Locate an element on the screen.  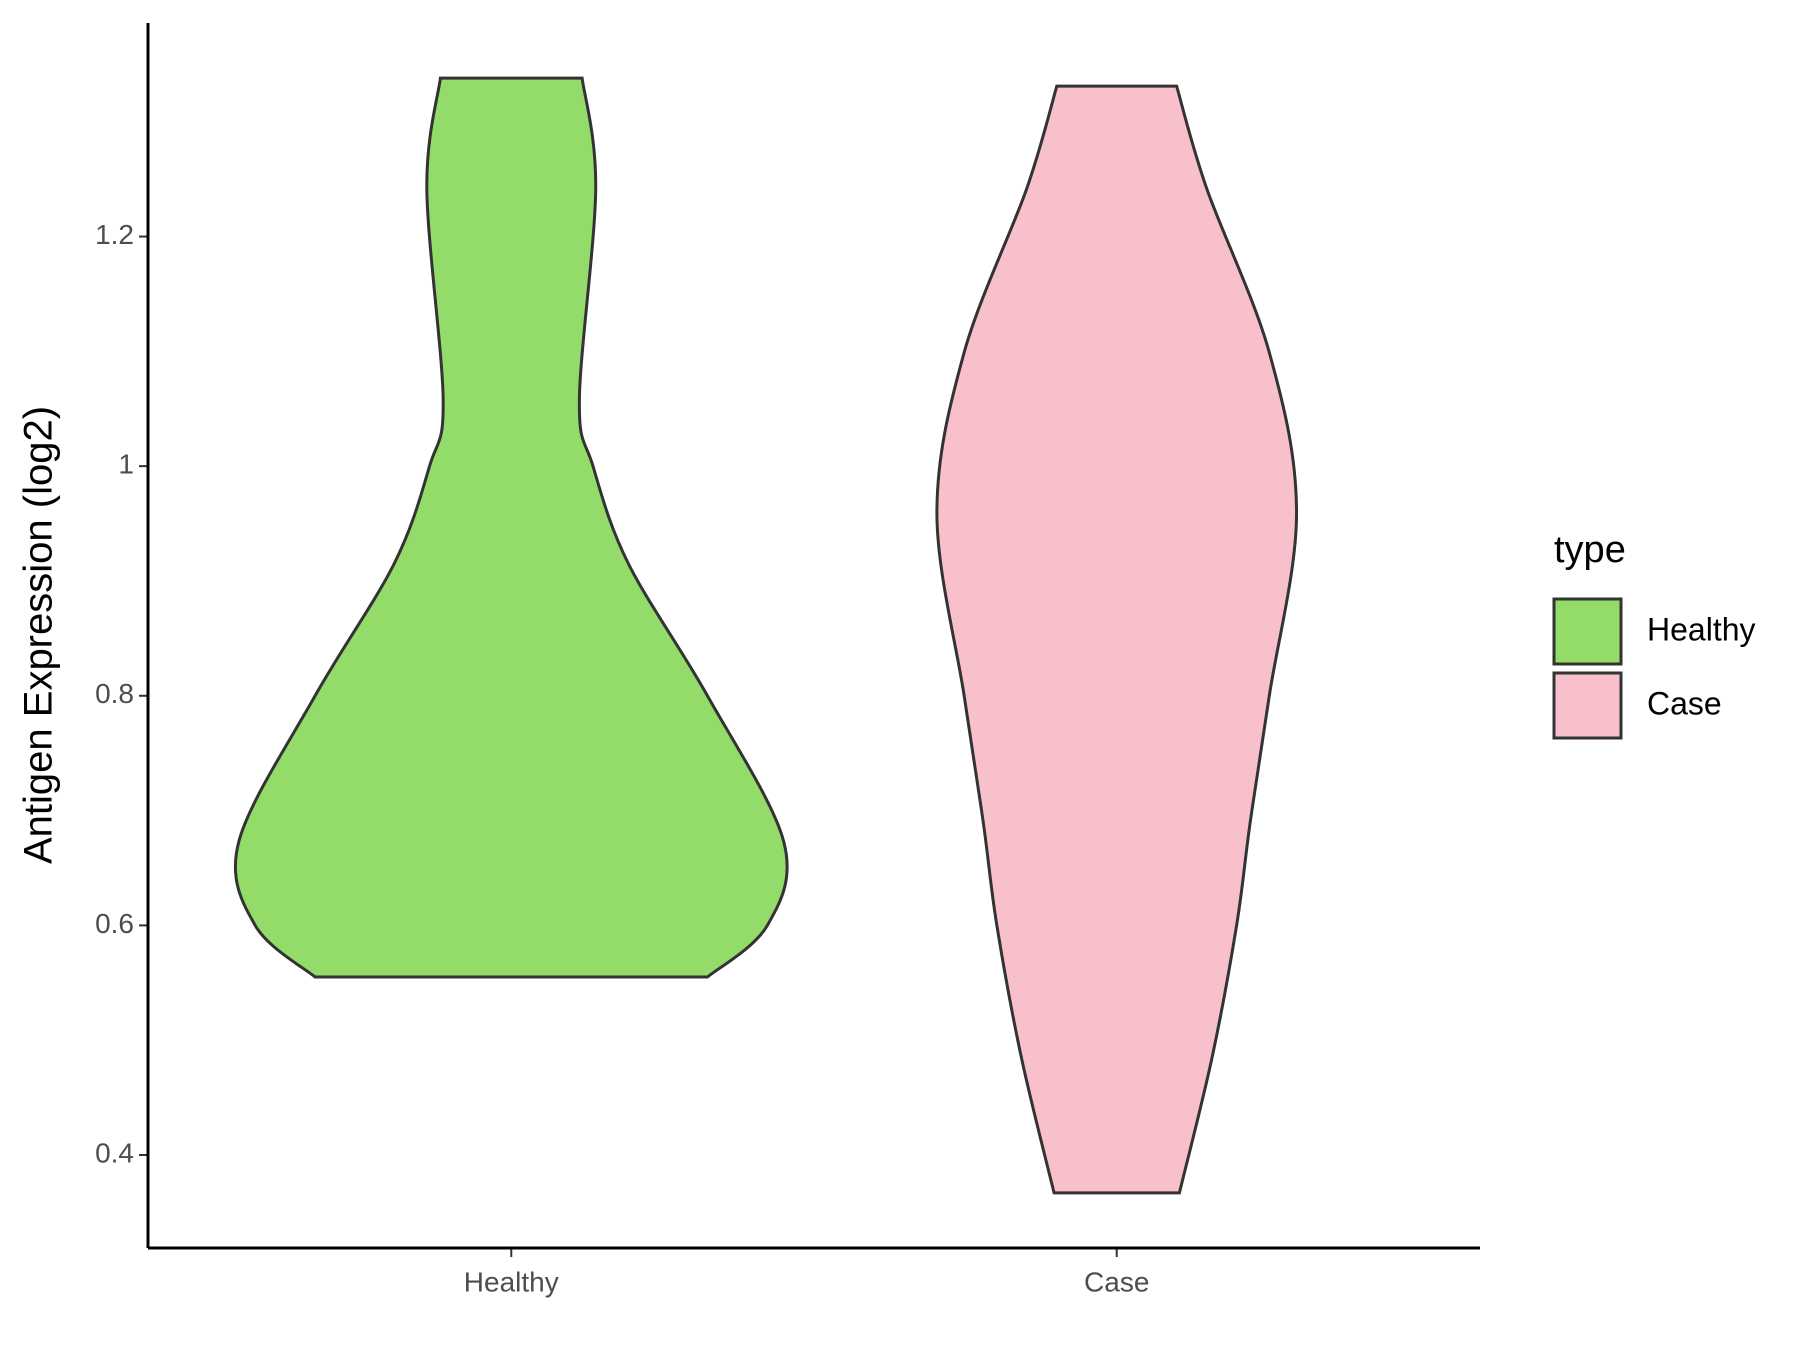
y-tick-label: 0.4 is located at coordinates (114, 1152).